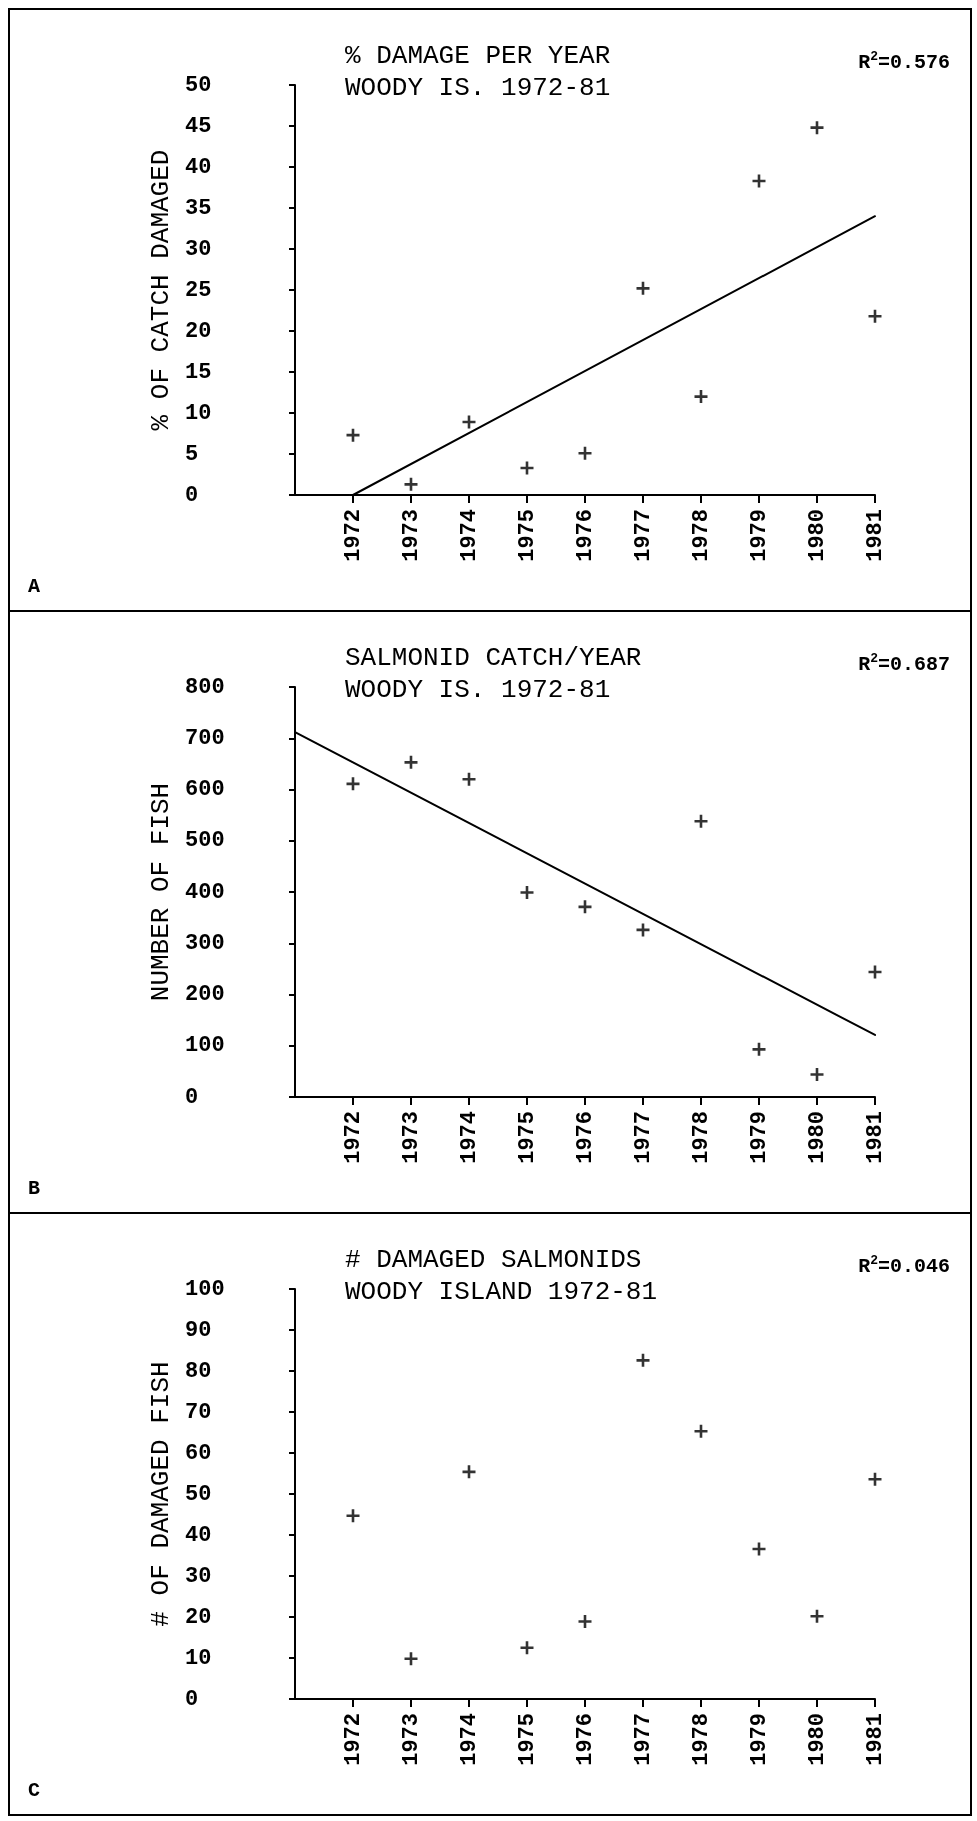  I want to click on text: B, so click(34, 1188).